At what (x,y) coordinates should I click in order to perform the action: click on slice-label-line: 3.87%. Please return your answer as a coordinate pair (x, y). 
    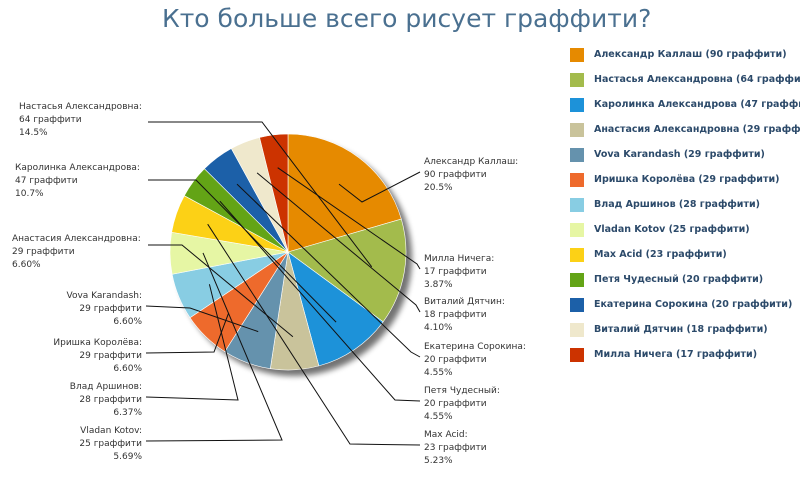
    Looking at the image, I should click on (438, 285).